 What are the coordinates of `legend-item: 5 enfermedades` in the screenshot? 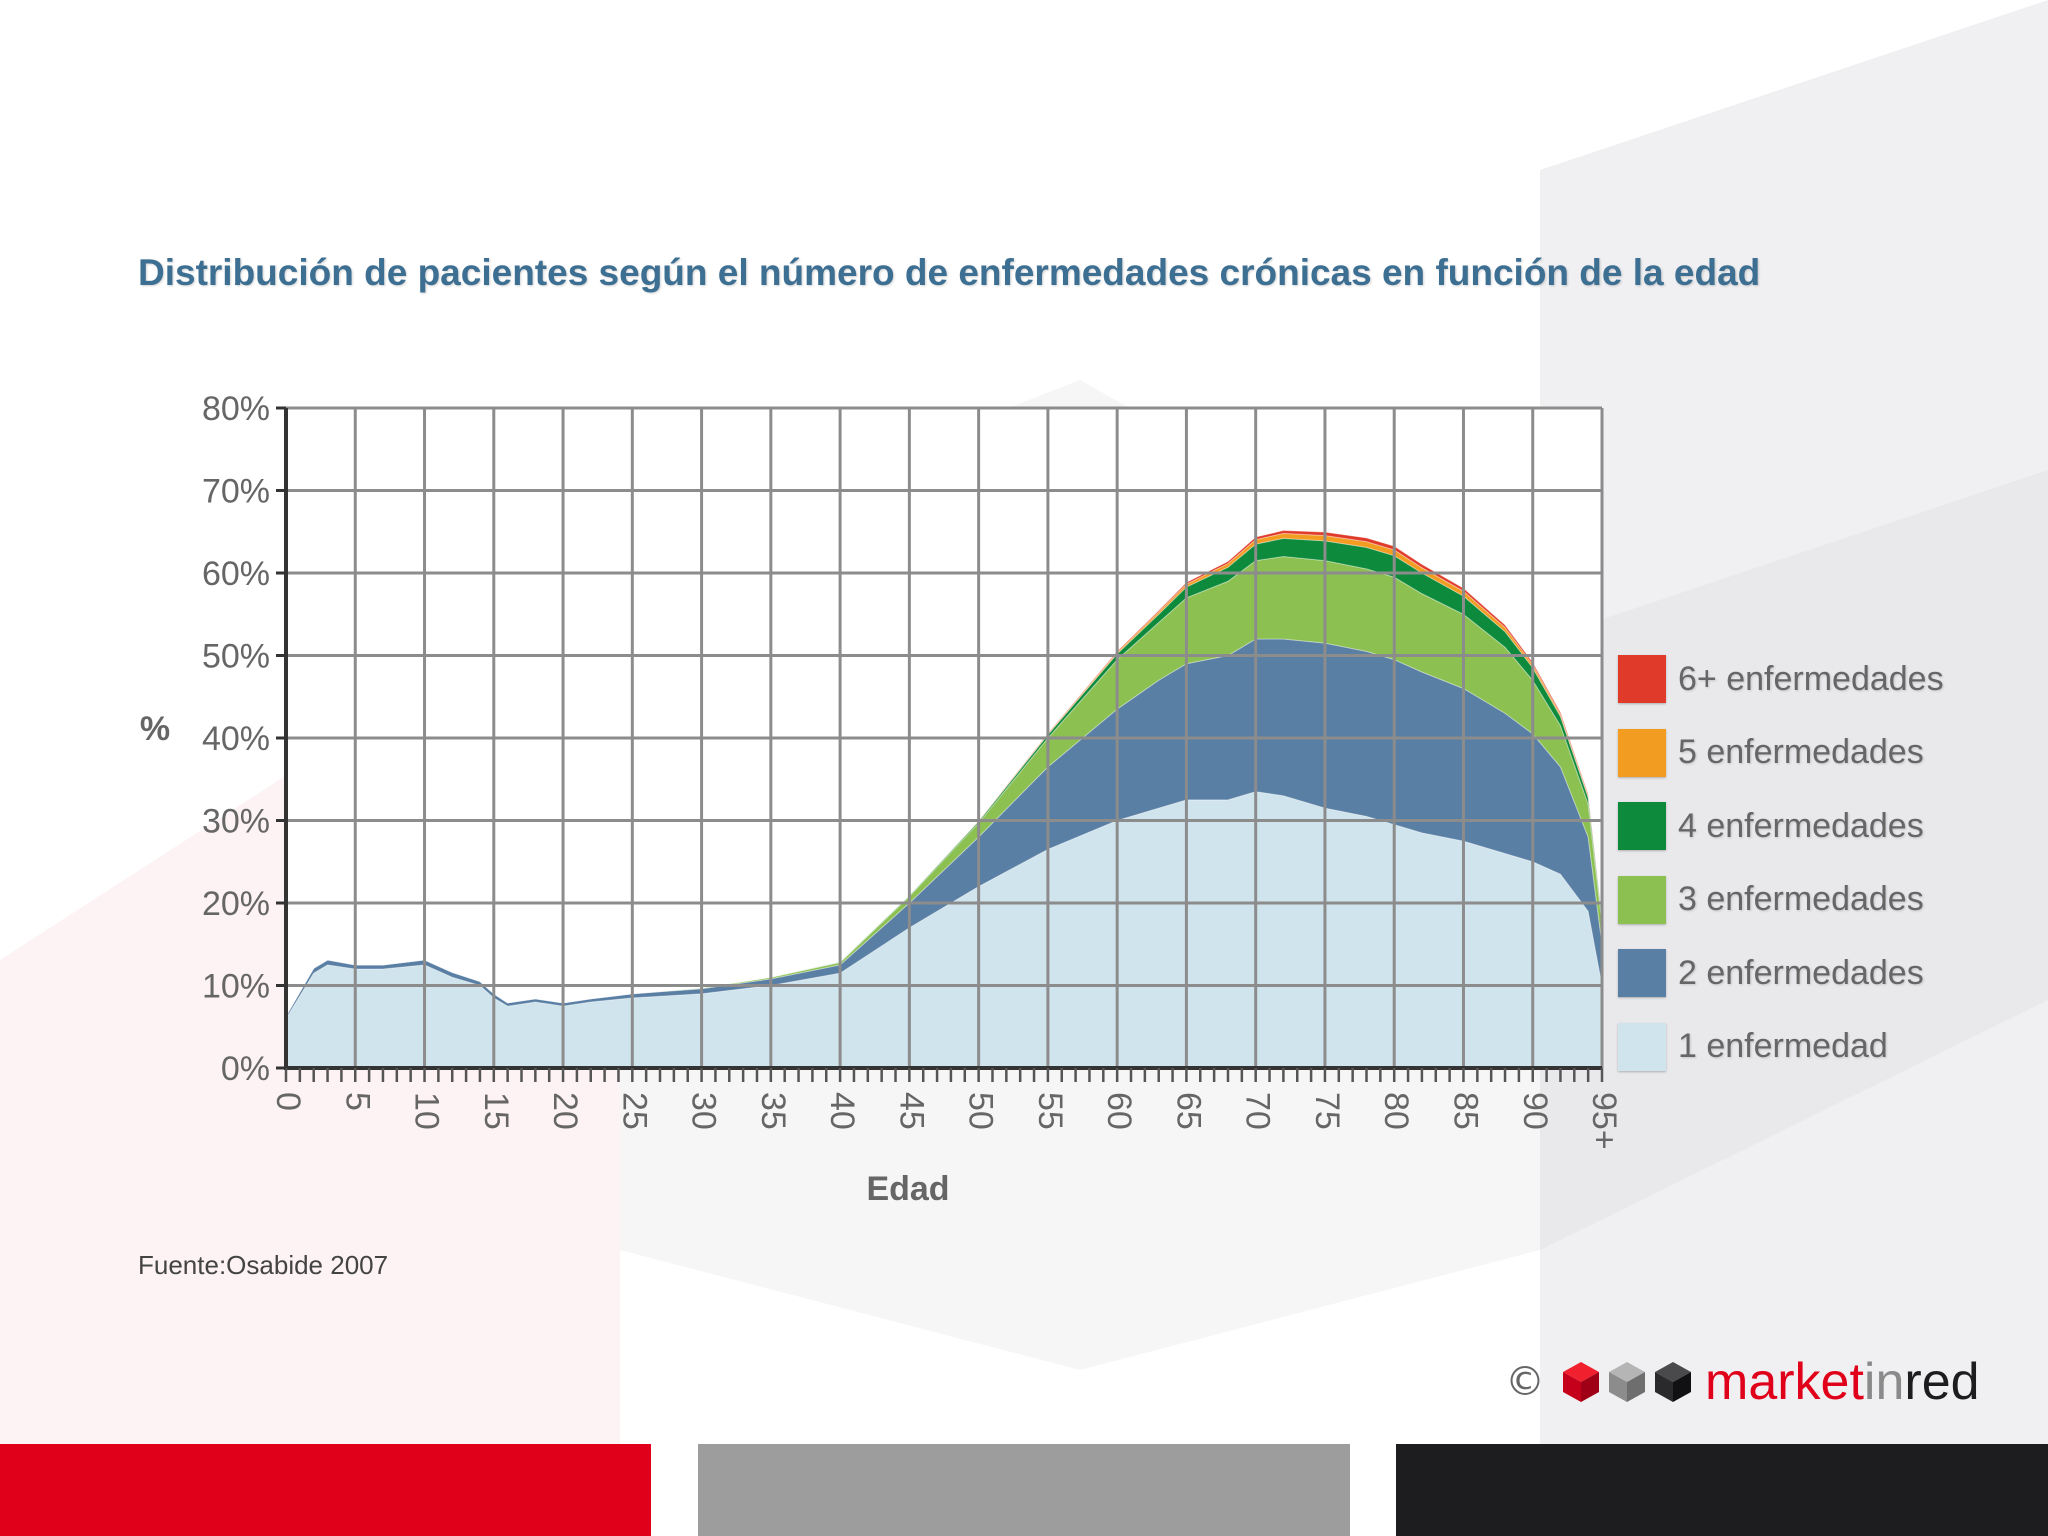 It's located at (1781, 752).